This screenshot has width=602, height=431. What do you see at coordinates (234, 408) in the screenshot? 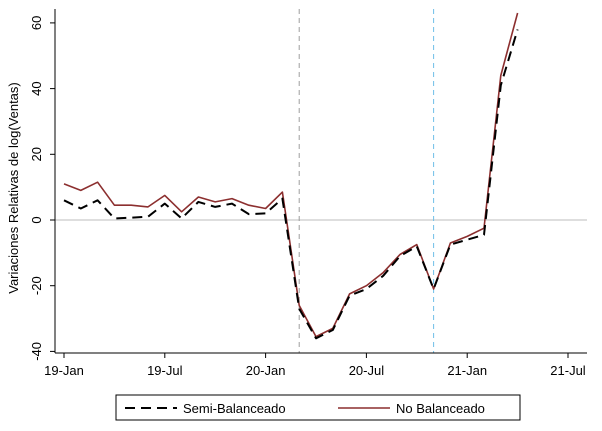
I see `legend-label-semi-balanceado: Semi-Balanceado` at bounding box center [234, 408].